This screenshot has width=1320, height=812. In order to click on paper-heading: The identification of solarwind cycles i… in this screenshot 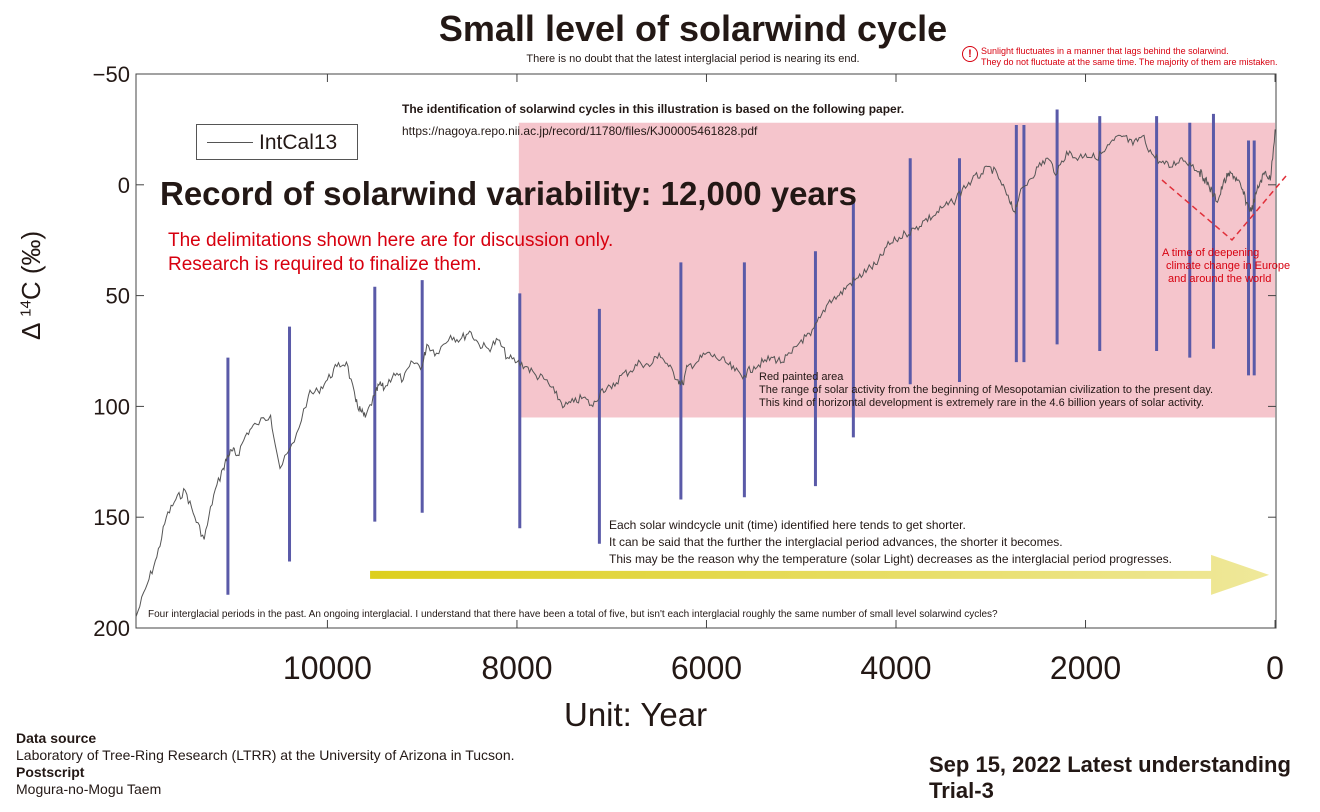, I will do `click(653, 109)`.